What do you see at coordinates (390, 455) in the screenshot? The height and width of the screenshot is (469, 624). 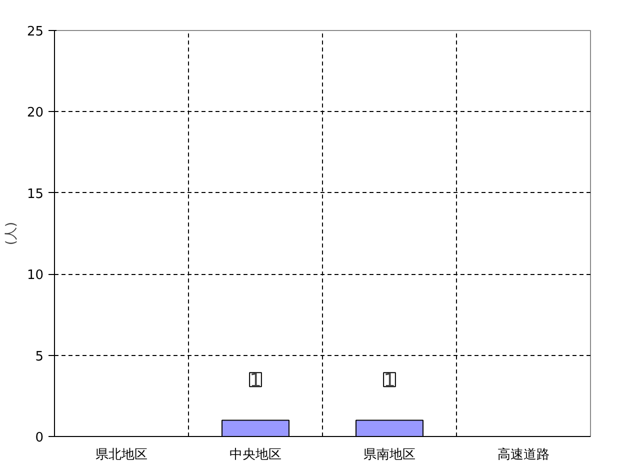 I see `x-tick-label: 県南地区` at bounding box center [390, 455].